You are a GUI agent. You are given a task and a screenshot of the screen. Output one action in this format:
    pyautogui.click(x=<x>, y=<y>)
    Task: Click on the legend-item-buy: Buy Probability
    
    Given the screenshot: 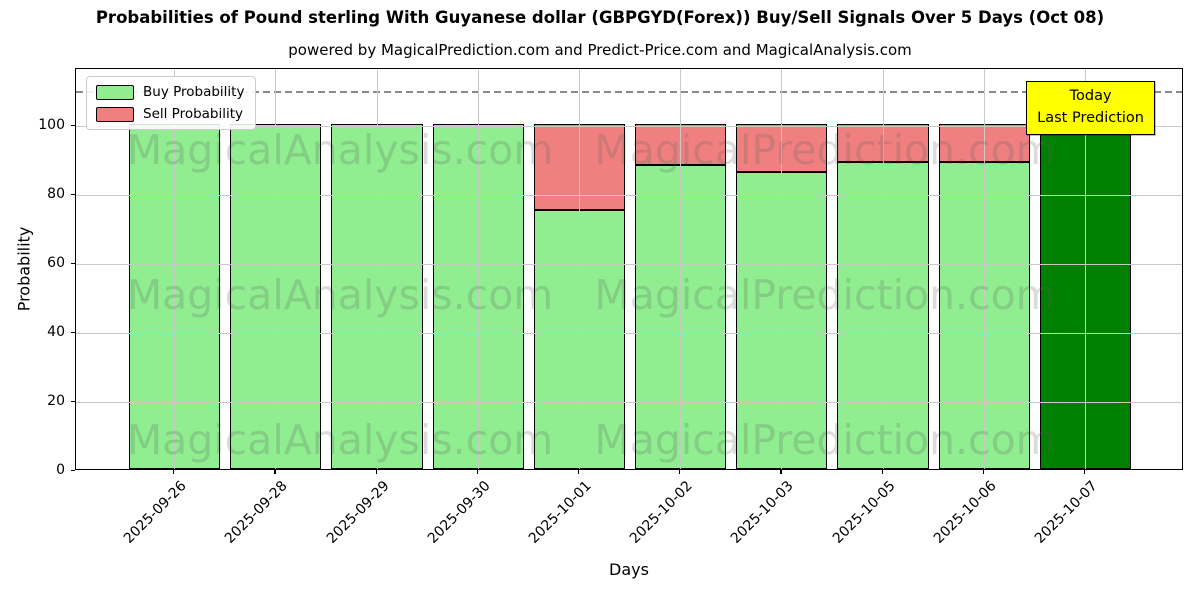 What is the action you would take?
    pyautogui.click(x=170, y=92)
    